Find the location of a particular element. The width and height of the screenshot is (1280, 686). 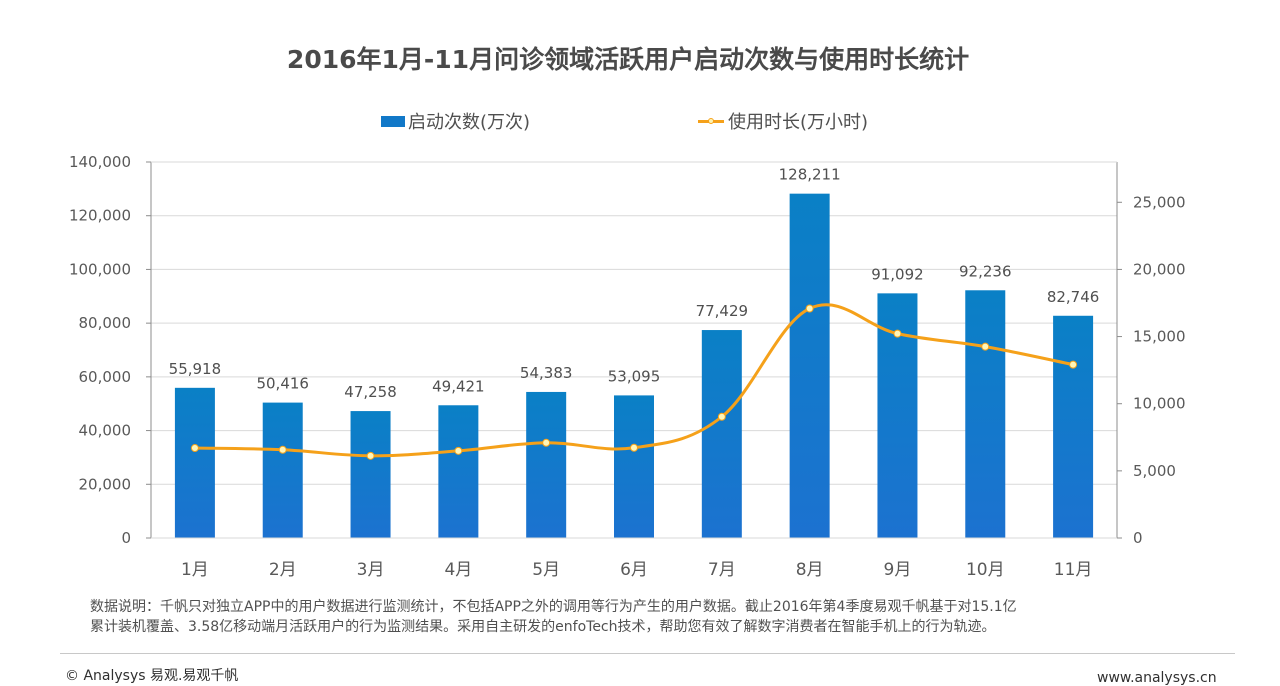

legend-label-duration: 使用时长(万小时) is located at coordinates (798, 122).